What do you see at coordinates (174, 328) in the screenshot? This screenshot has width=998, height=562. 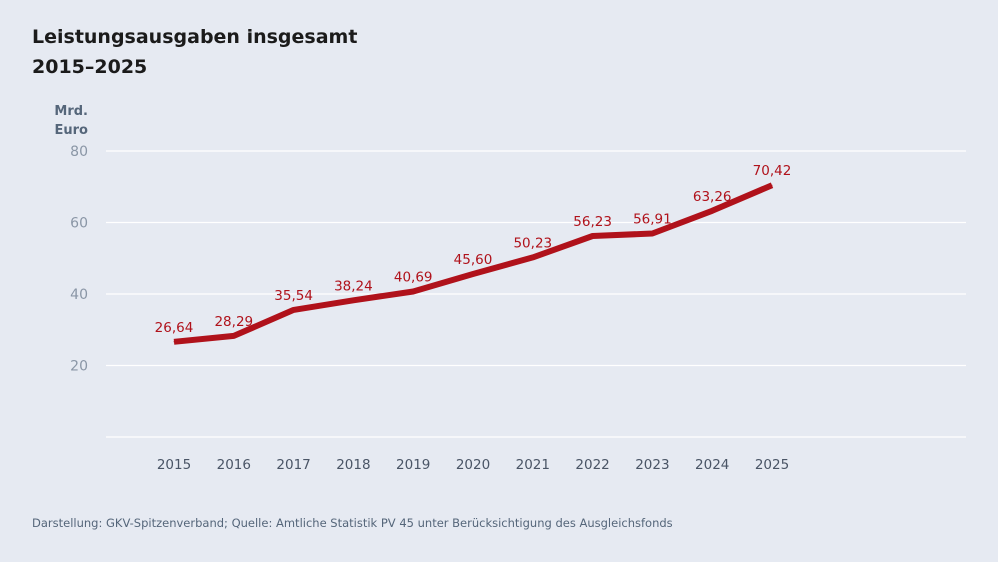 I see `data-label: 26,64` at bounding box center [174, 328].